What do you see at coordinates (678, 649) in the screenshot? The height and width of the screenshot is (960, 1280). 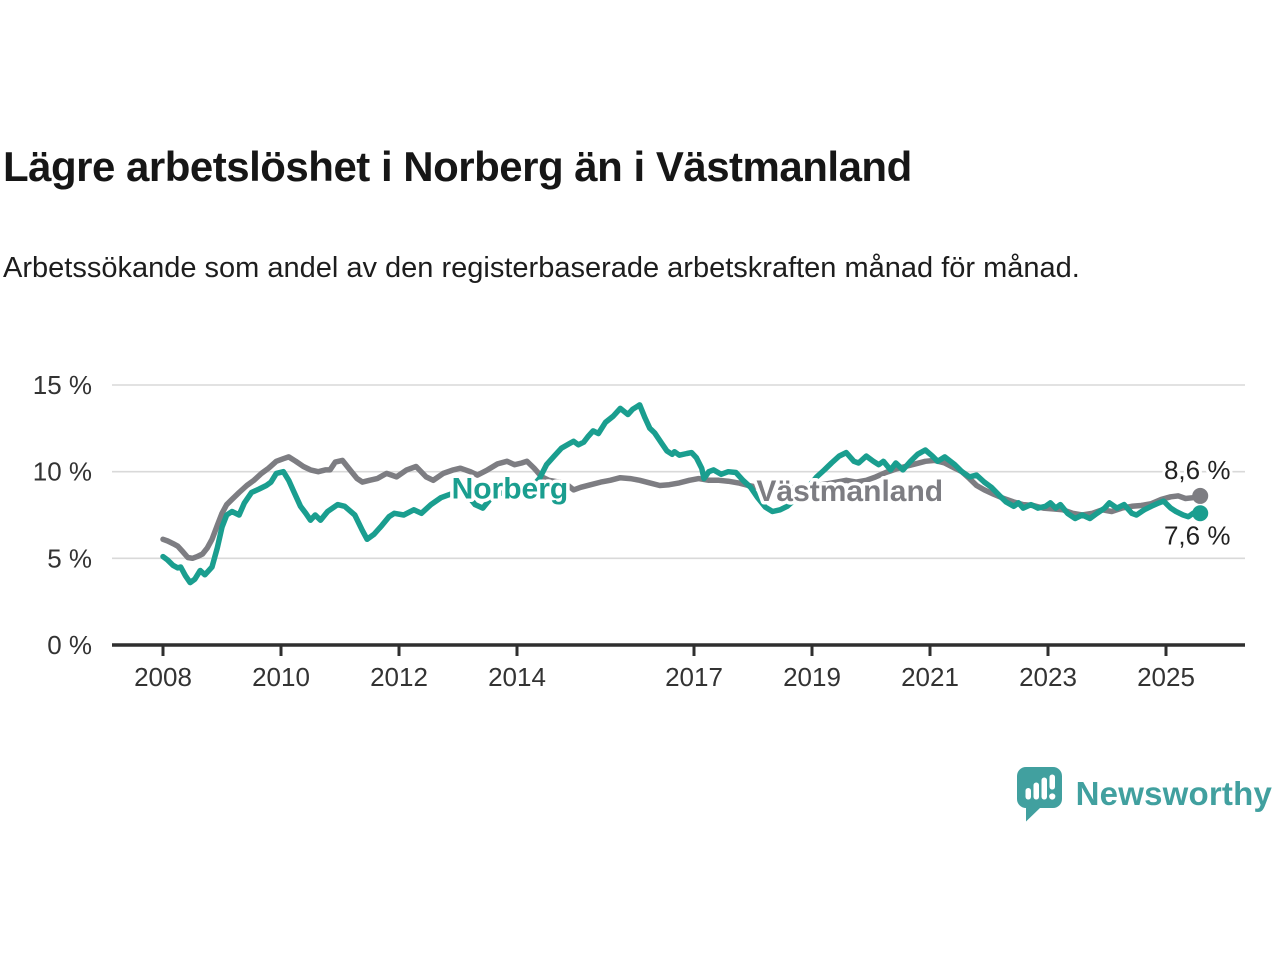 I see `axes` at bounding box center [678, 649].